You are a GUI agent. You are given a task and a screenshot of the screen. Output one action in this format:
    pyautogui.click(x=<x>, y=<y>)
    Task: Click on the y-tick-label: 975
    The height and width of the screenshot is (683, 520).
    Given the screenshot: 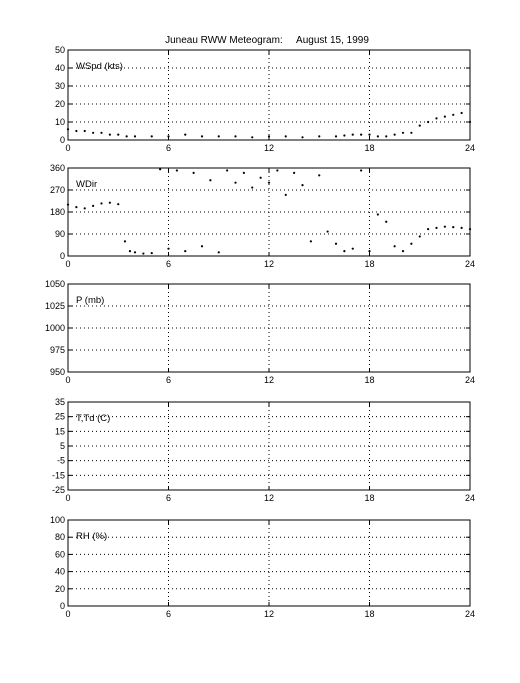 What is the action you would take?
    pyautogui.click(x=57, y=350)
    